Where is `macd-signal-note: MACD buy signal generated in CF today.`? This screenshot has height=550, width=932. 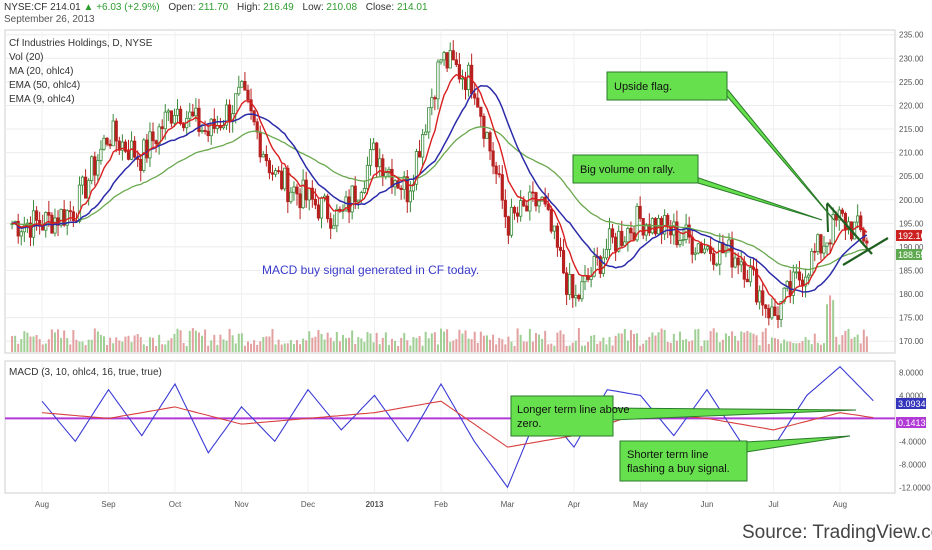
macd-signal-note: MACD buy signal generated in CF today. is located at coordinates (370, 270).